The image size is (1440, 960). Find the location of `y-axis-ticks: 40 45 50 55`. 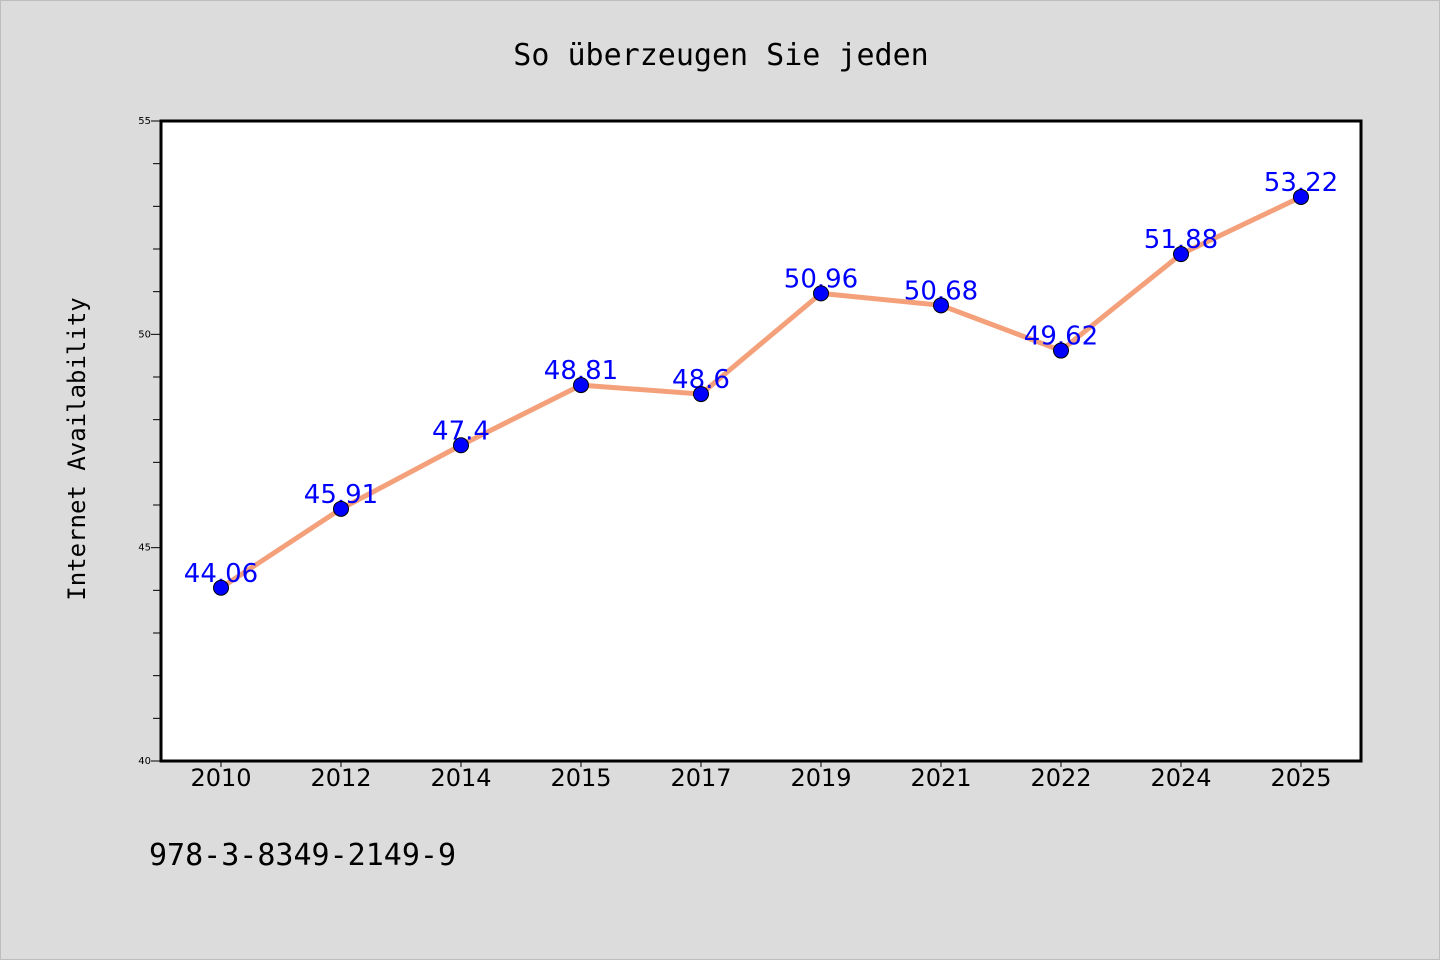

y-axis-ticks: 40 45 50 55 is located at coordinates (149, 441).